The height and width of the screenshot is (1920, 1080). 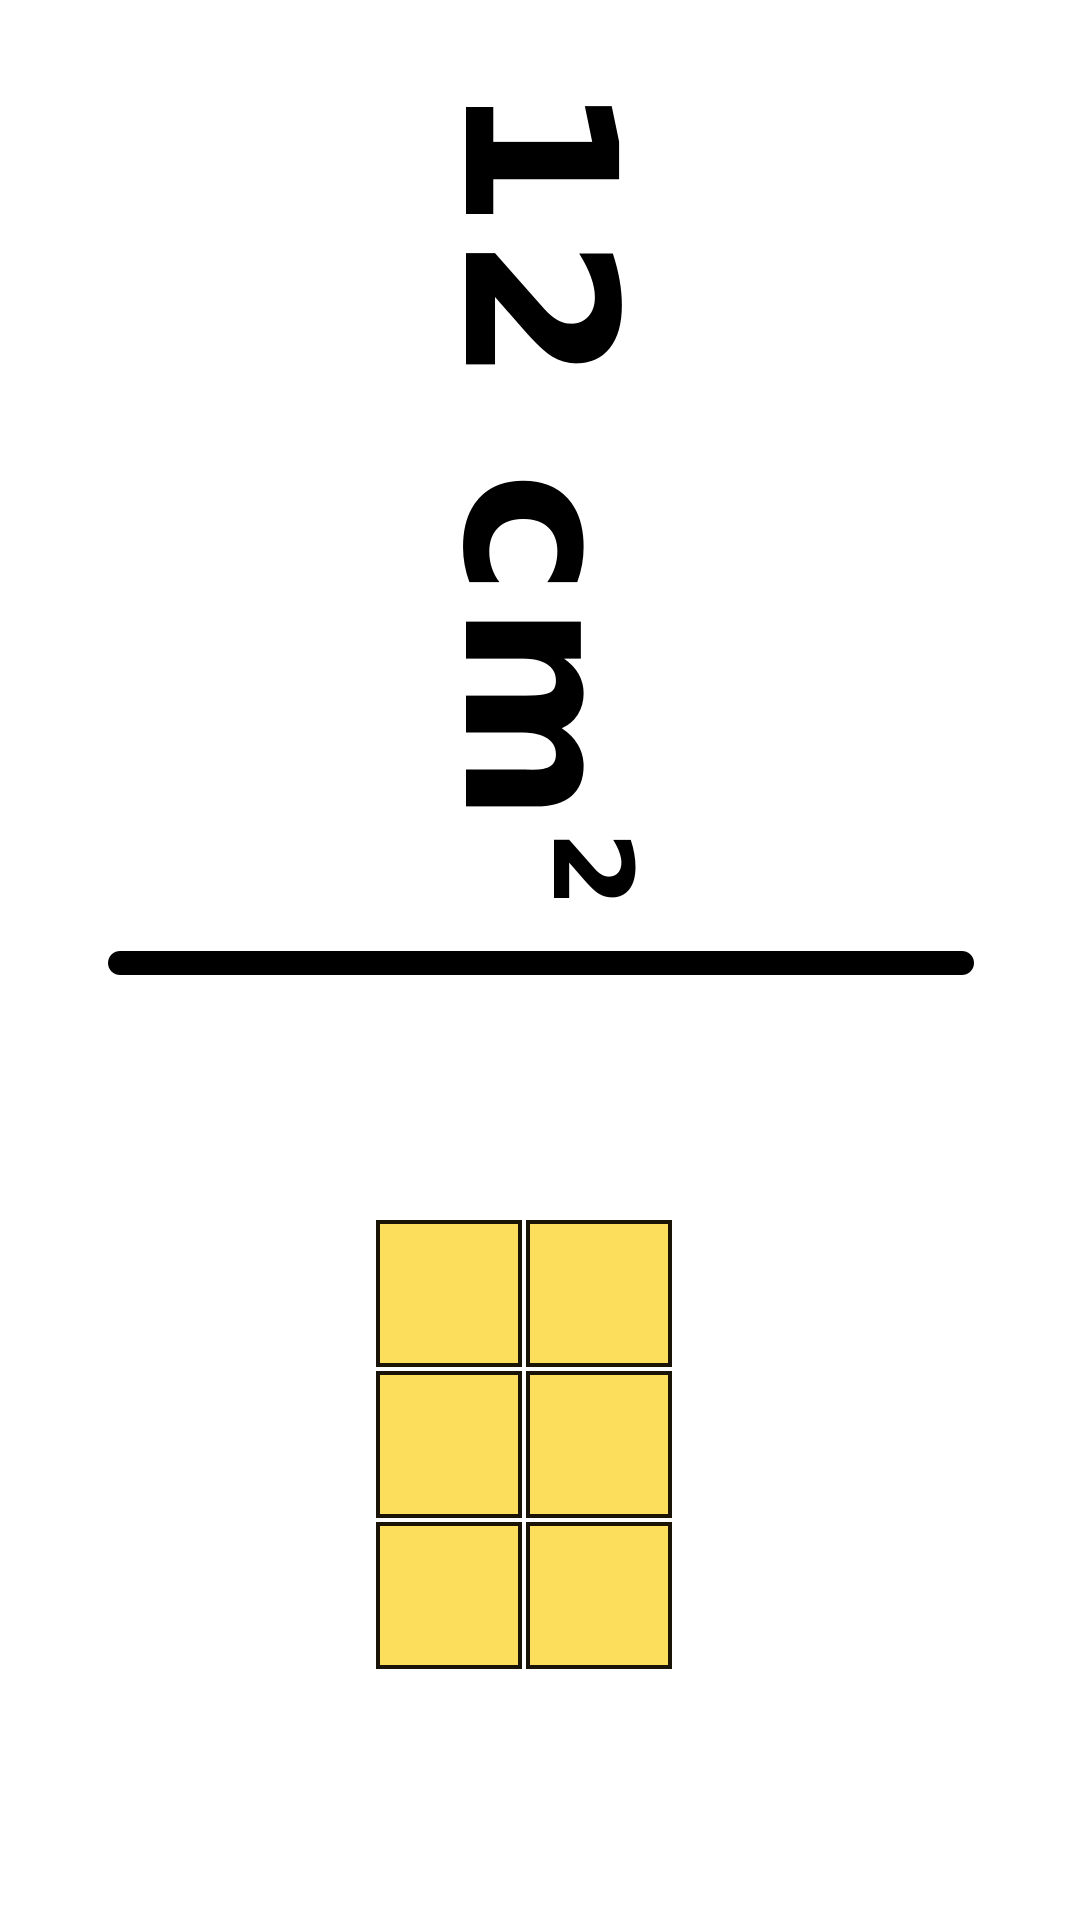 I want to click on divider-line, so click(x=541, y=963).